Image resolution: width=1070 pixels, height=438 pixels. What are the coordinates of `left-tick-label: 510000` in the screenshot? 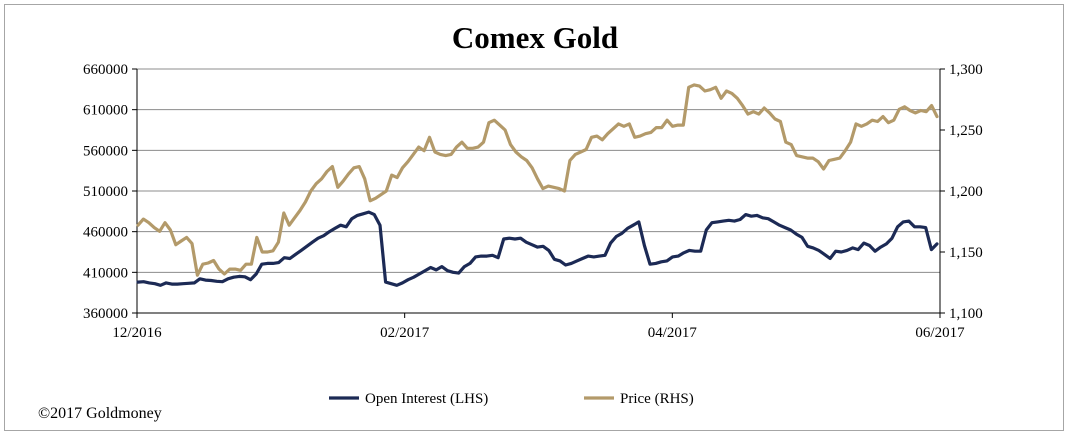 It's located at (105, 192).